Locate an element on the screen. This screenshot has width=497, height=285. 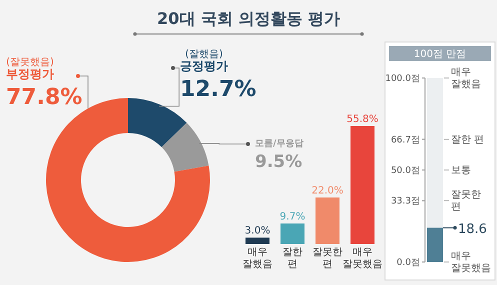
y-tick-label: 66.7점 is located at coordinates (405, 140).